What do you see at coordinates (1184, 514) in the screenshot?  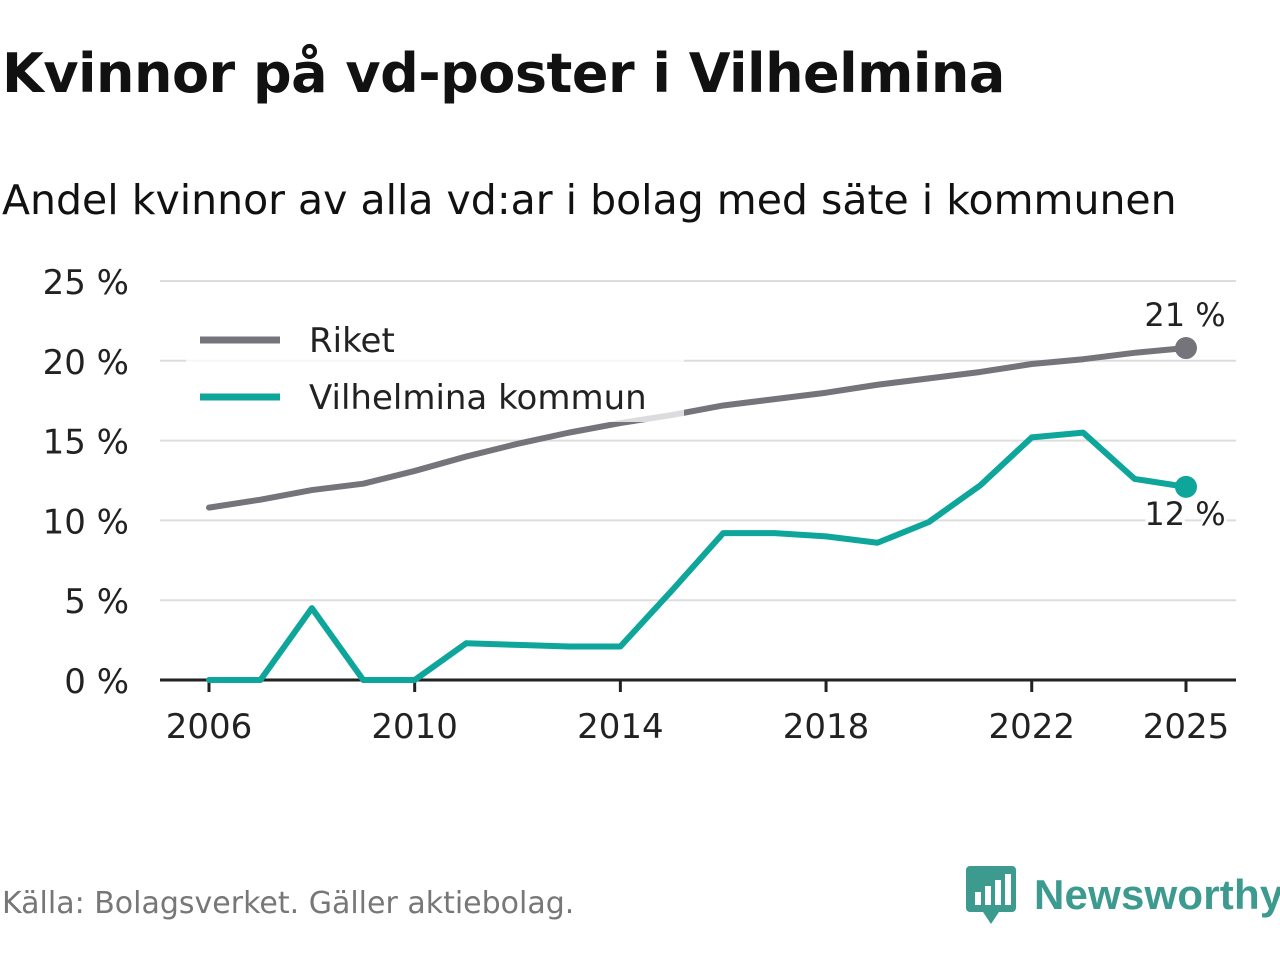 I see `end-value-label: 12 %` at bounding box center [1184, 514].